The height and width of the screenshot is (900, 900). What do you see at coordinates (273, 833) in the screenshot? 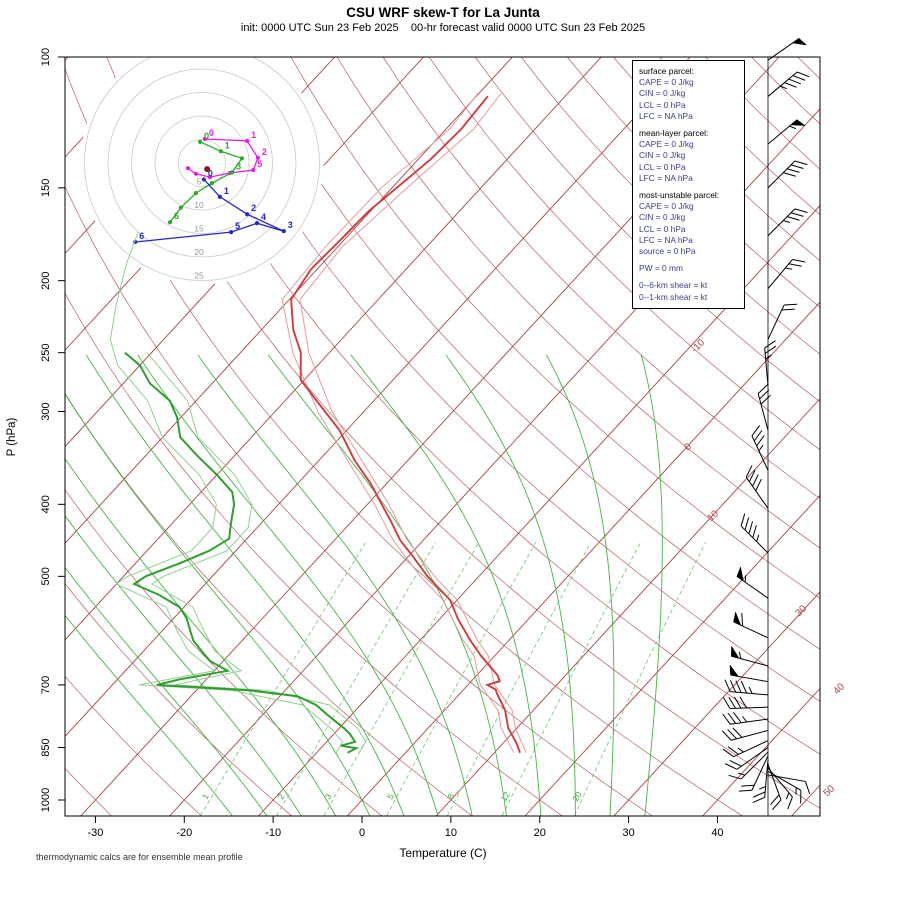
I see `temp-tick-label: -10` at bounding box center [273, 833].